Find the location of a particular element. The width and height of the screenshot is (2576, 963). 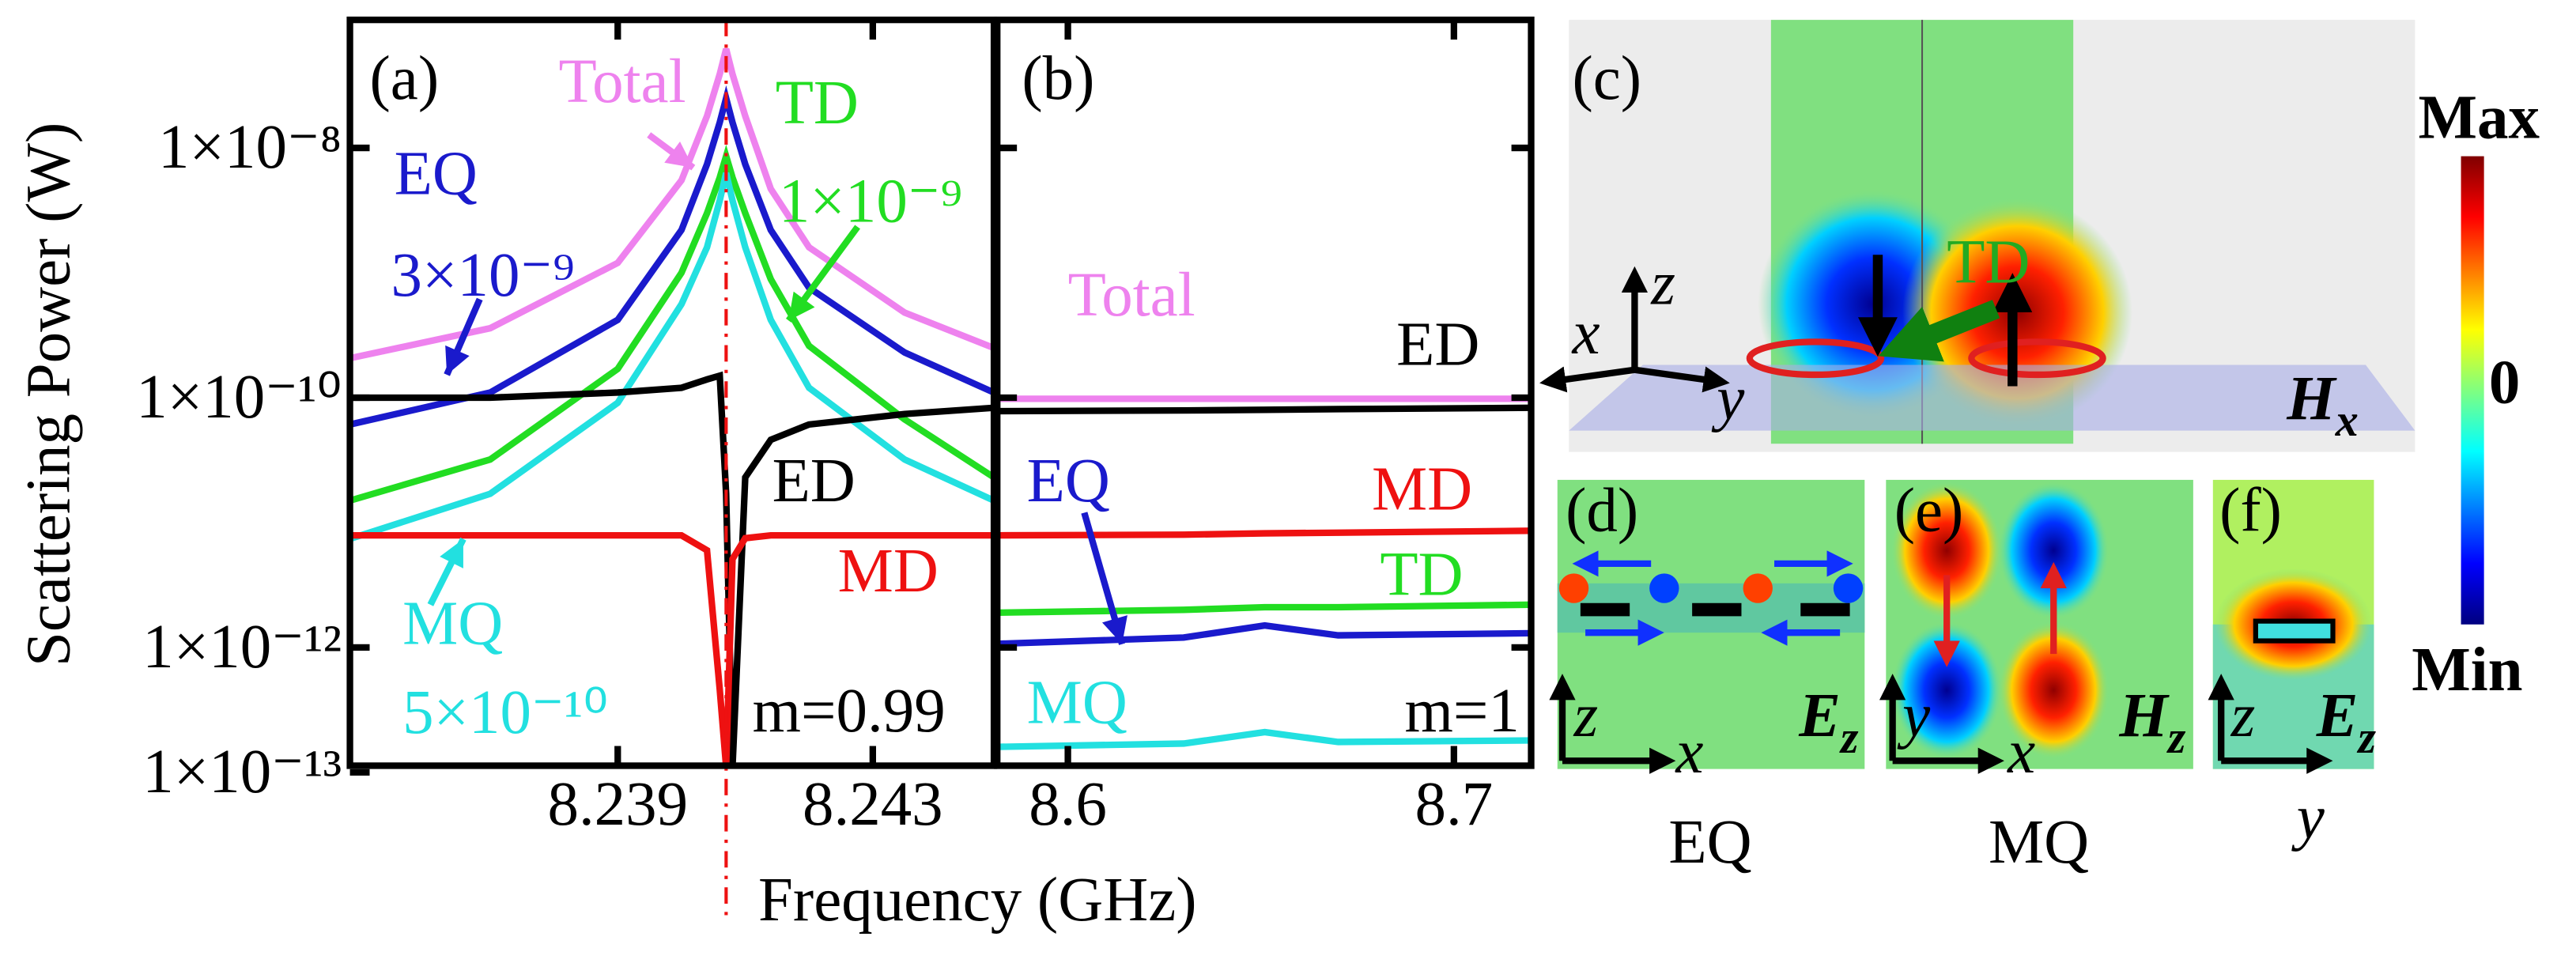

field-label: Hz is located at coordinates (2151, 722).